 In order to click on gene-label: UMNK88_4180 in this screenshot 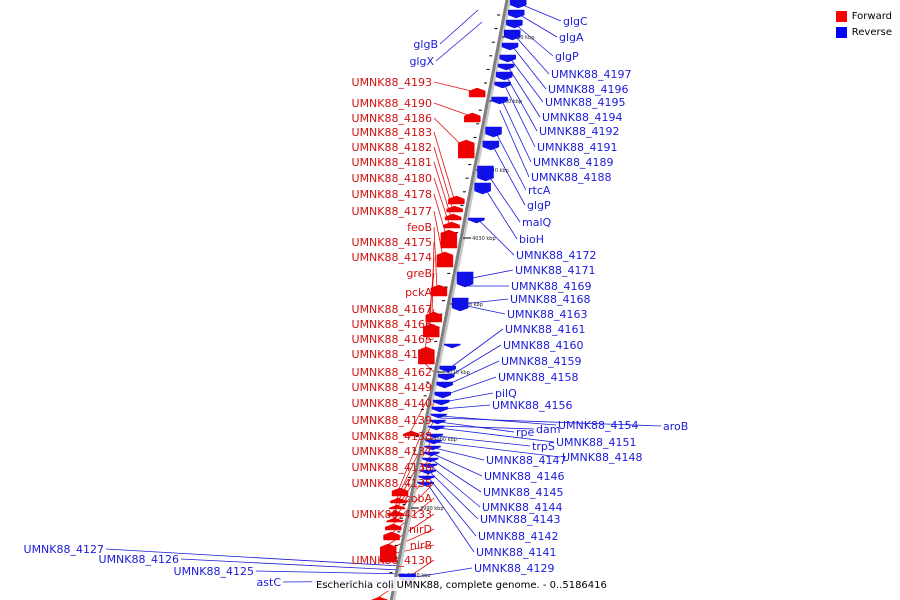, I will do `click(392, 178)`.